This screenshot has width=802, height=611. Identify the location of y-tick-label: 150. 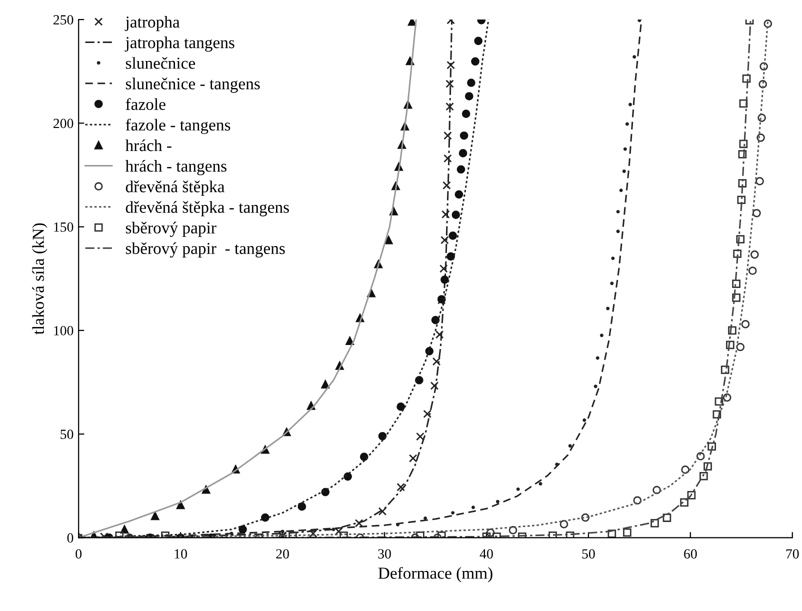
(64, 227).